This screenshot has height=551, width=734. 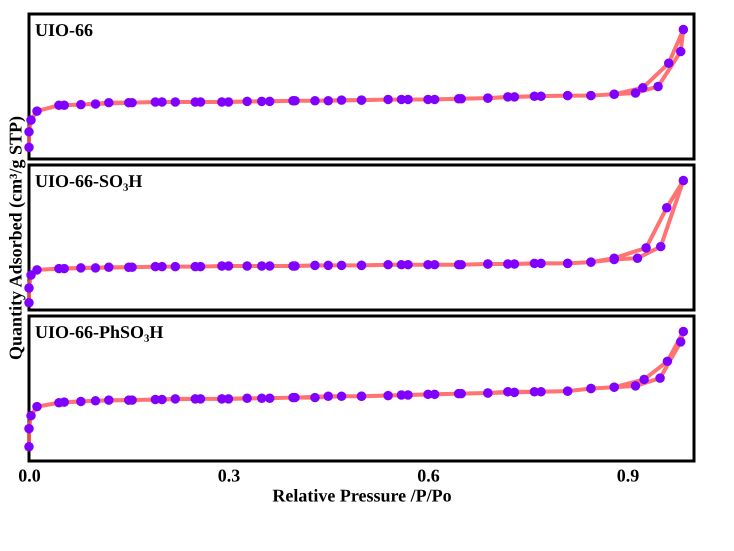 What do you see at coordinates (64, 30) in the screenshot?
I see `chart-title: UIO-66` at bounding box center [64, 30].